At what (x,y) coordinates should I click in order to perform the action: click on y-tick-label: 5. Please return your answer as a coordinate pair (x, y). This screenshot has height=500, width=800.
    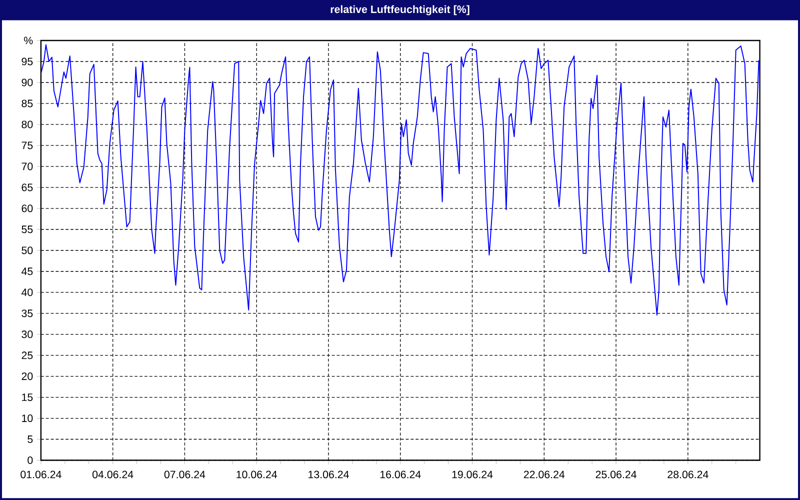
    Looking at the image, I should click on (30, 439).